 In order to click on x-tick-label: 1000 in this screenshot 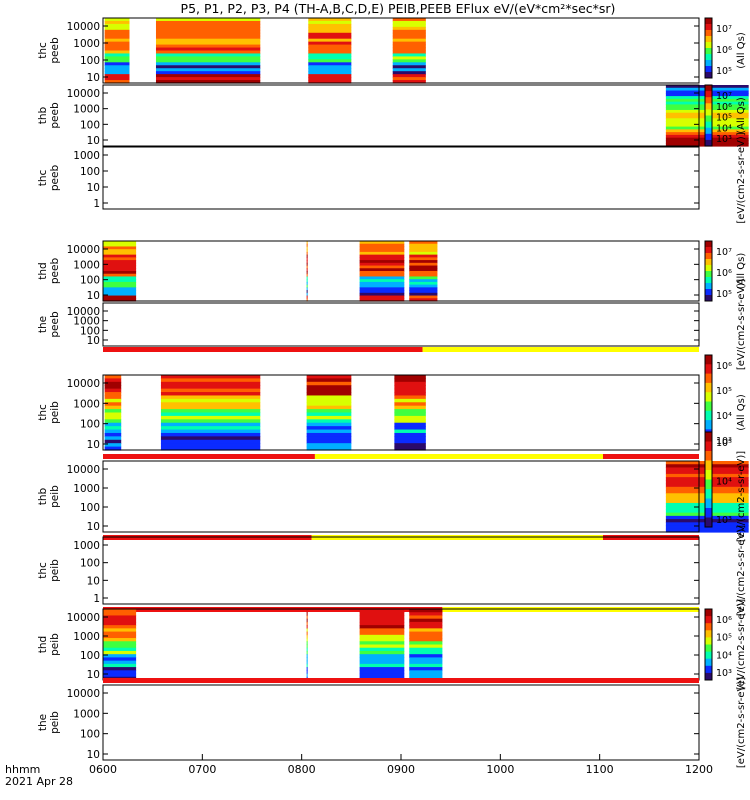, I will do `click(500, 769)`.